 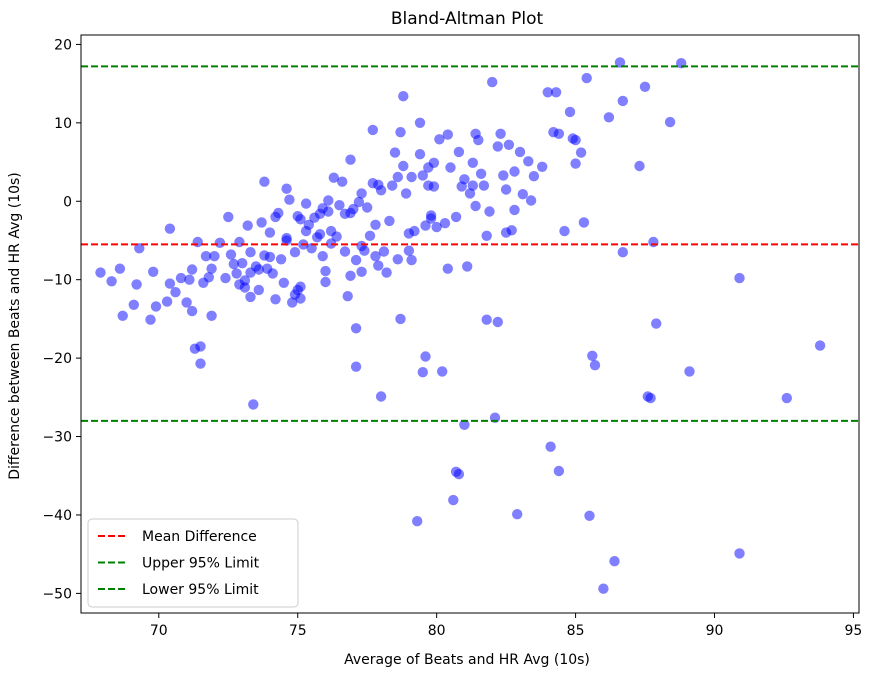 I want to click on y-tick-label: 10, so click(x=63, y=124).